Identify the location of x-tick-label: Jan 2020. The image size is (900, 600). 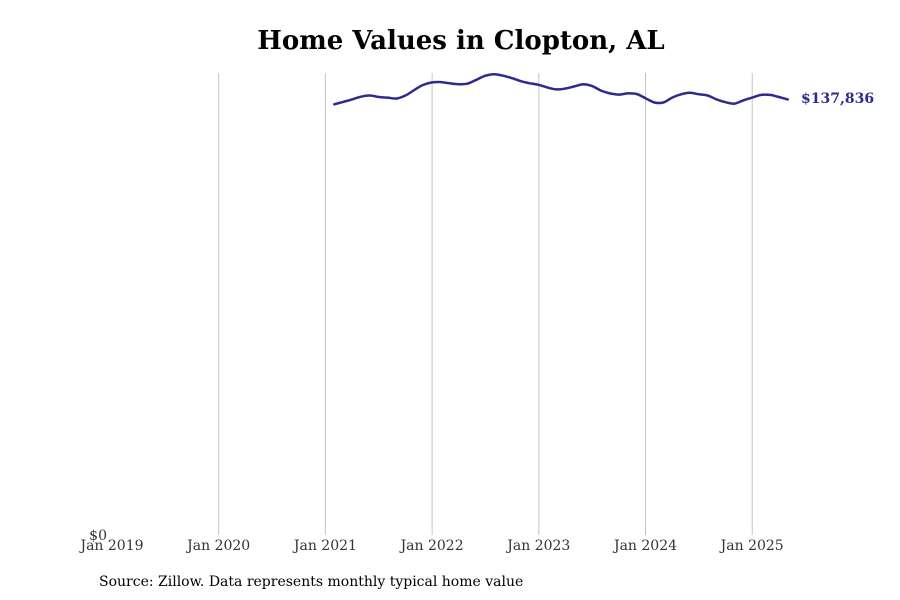
(217, 546).